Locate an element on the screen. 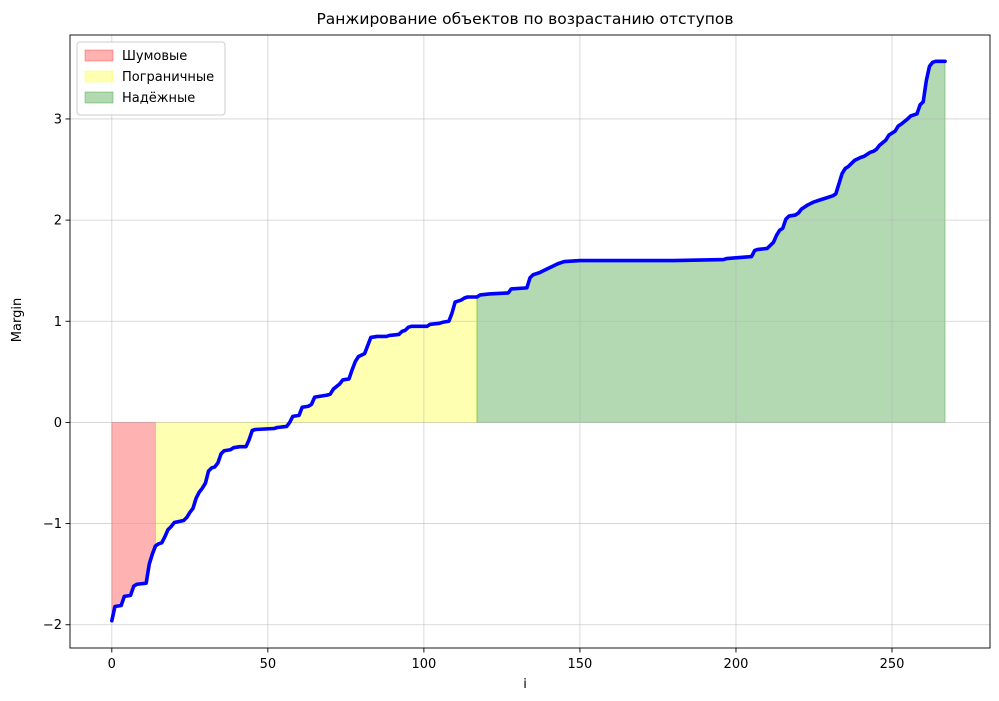  x-tick-label: 200 is located at coordinates (736, 664).